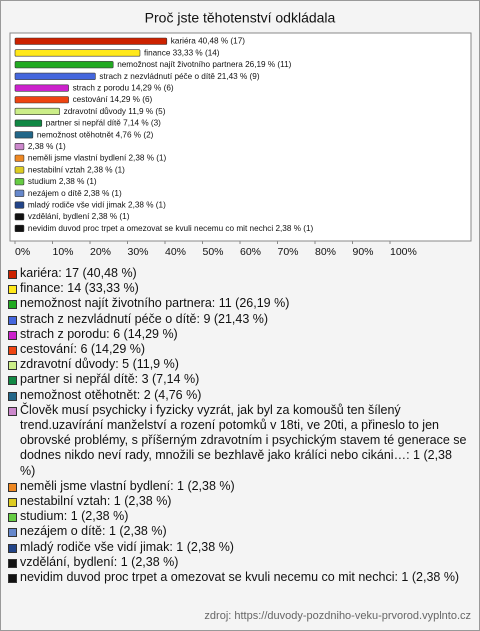 This screenshot has height=631, width=480. What do you see at coordinates (93, 531) in the screenshot?
I see `legend-label: nezájem o dítě: 1 (2,38 %)` at bounding box center [93, 531].